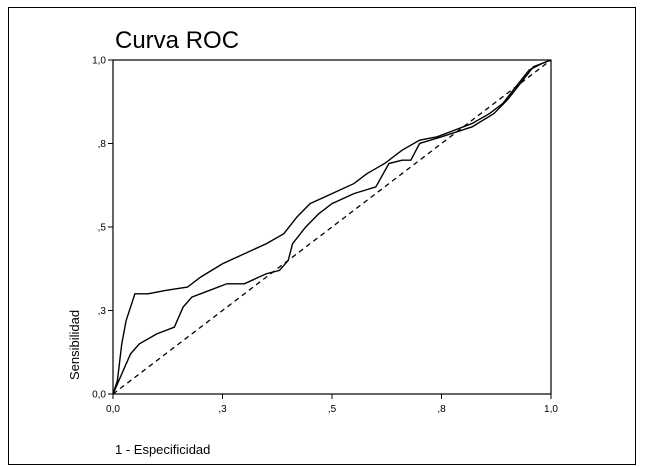 This screenshot has height=467, width=646. I want to click on y-tick-label: ,5, so click(102, 228).